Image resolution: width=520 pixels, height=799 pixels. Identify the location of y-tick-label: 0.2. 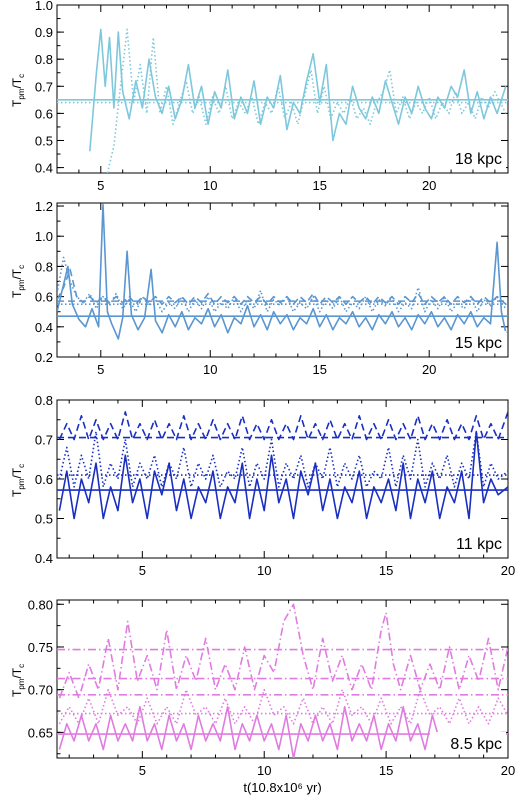
(44, 357).